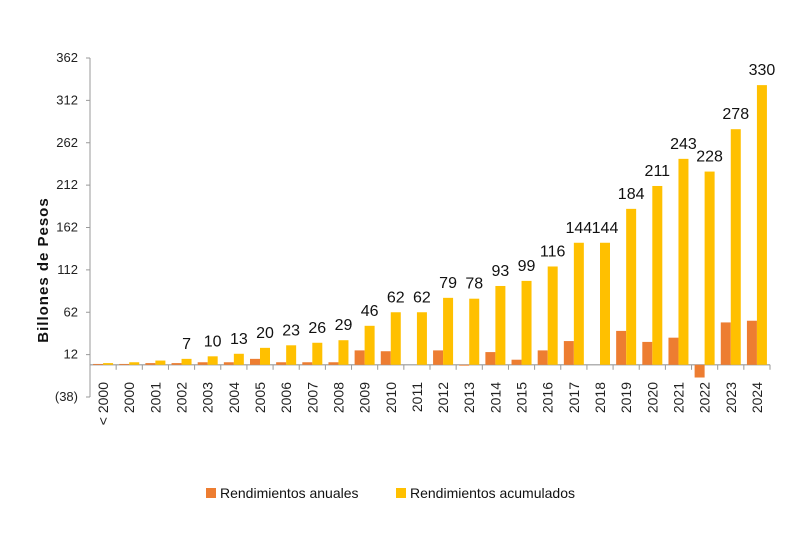 This screenshot has height=533, width=800. What do you see at coordinates (182, 397) in the screenshot?
I see `x-tick-label: 2002` at bounding box center [182, 397].